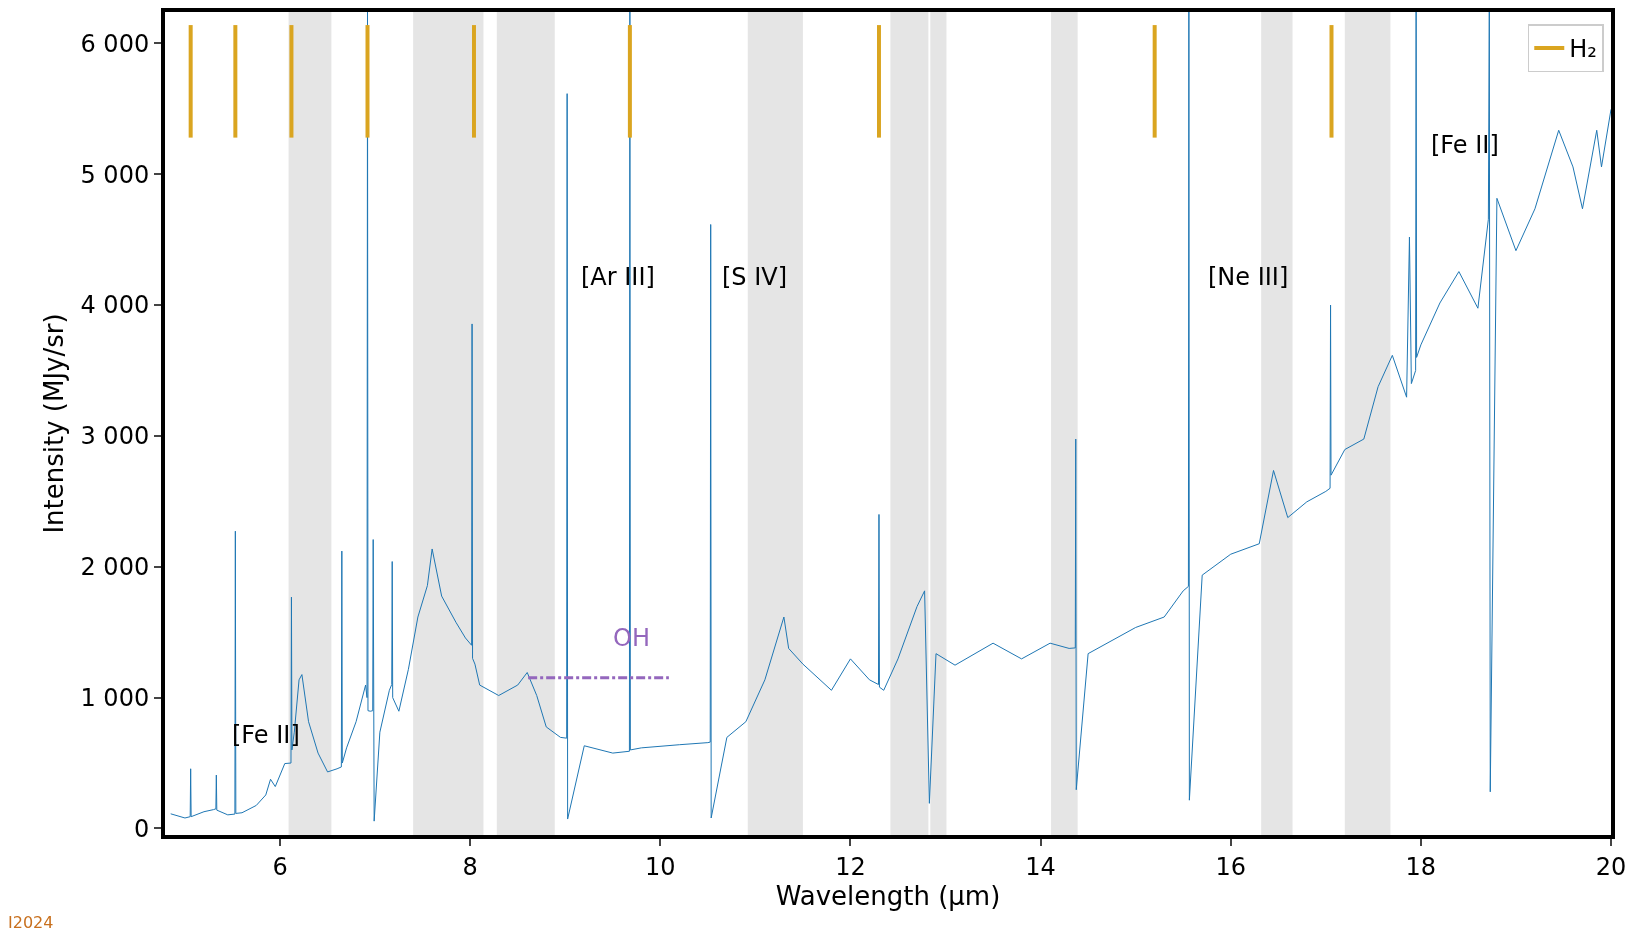  Describe the element at coordinates (755, 277) in the screenshot. I see `annotation: [S IV]` at that location.